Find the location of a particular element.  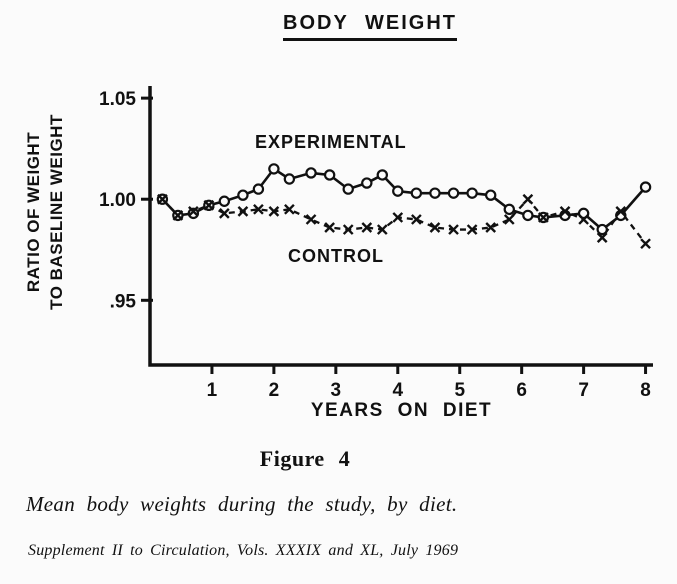

series-line-experimental is located at coordinates (404, 199).